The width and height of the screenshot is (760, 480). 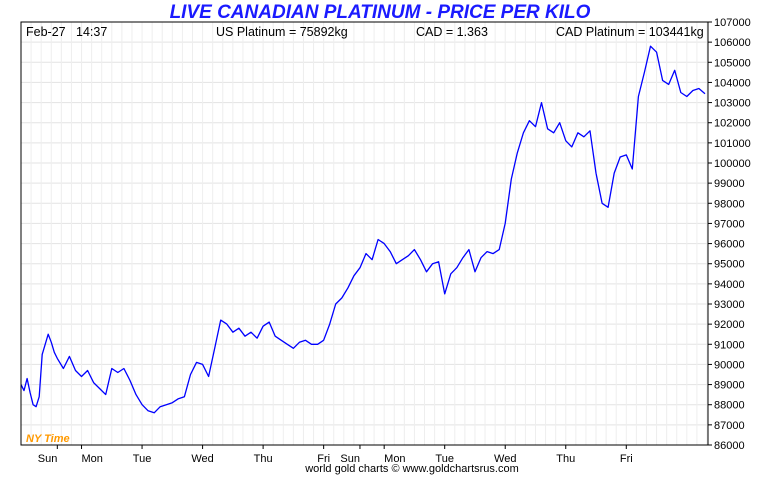 What do you see at coordinates (729, 184) in the screenshot?
I see `y-tick-label: 99000` at bounding box center [729, 184].